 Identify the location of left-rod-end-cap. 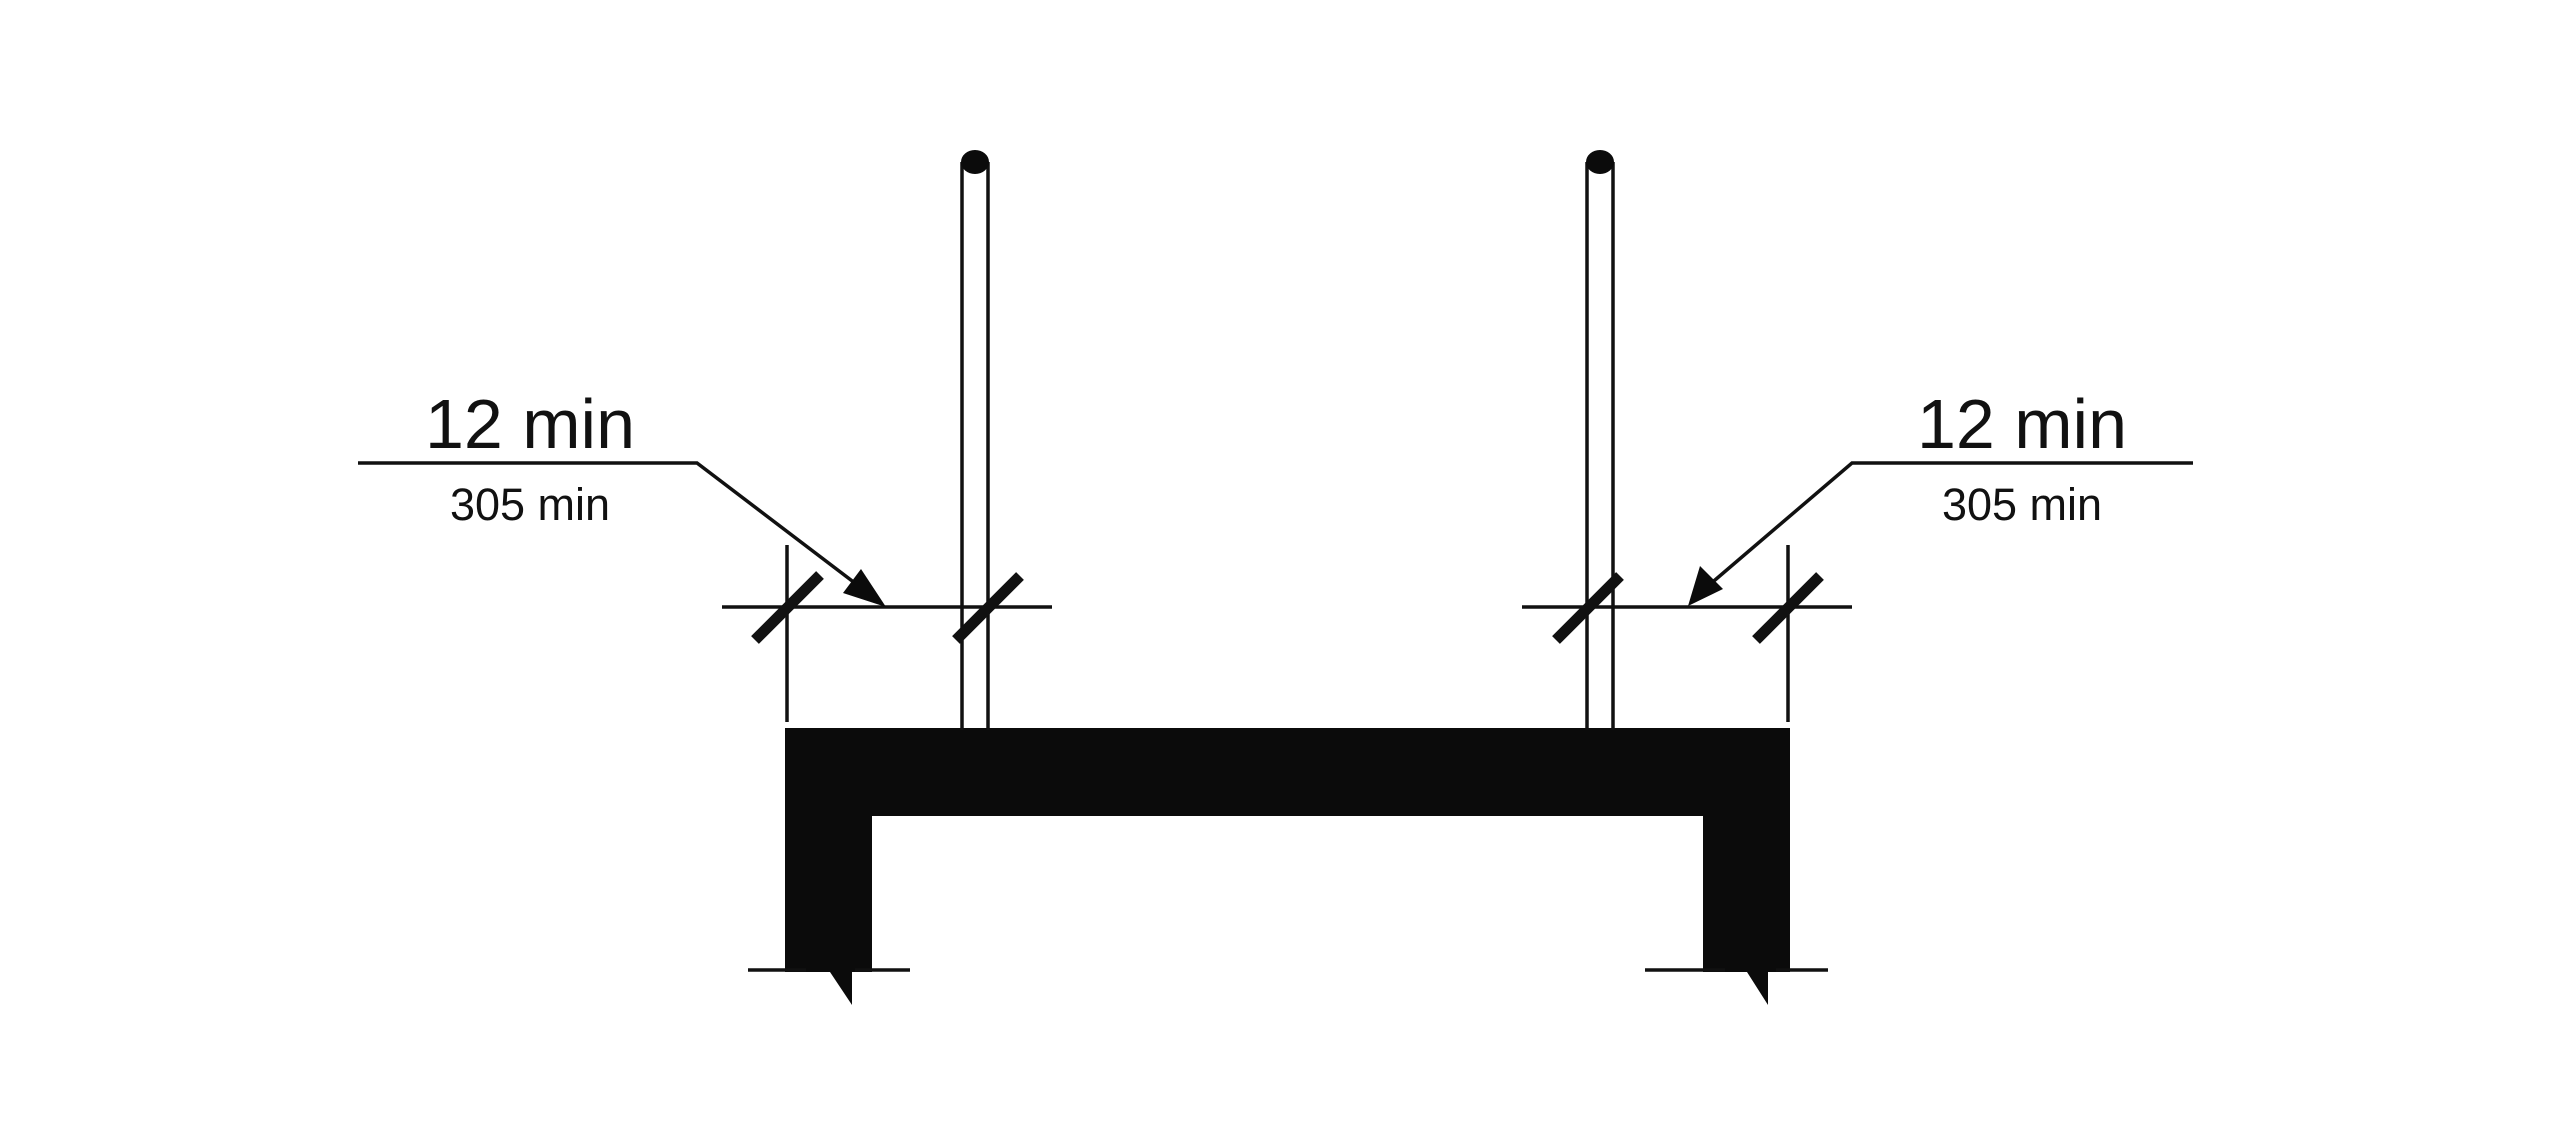
(975, 162).